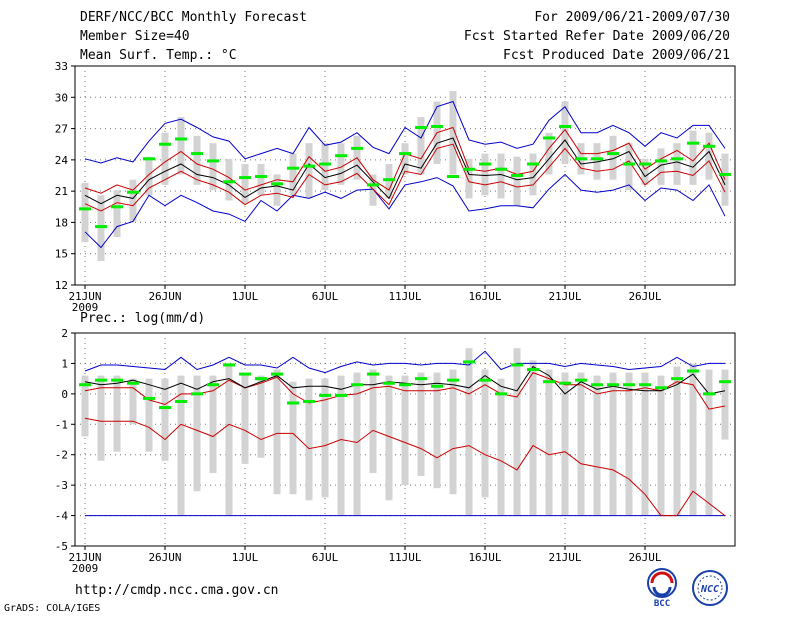  What do you see at coordinates (177, 590) in the screenshot?
I see `footer-url: http://cmdp.ncc.cma.gov.cn` at bounding box center [177, 590].